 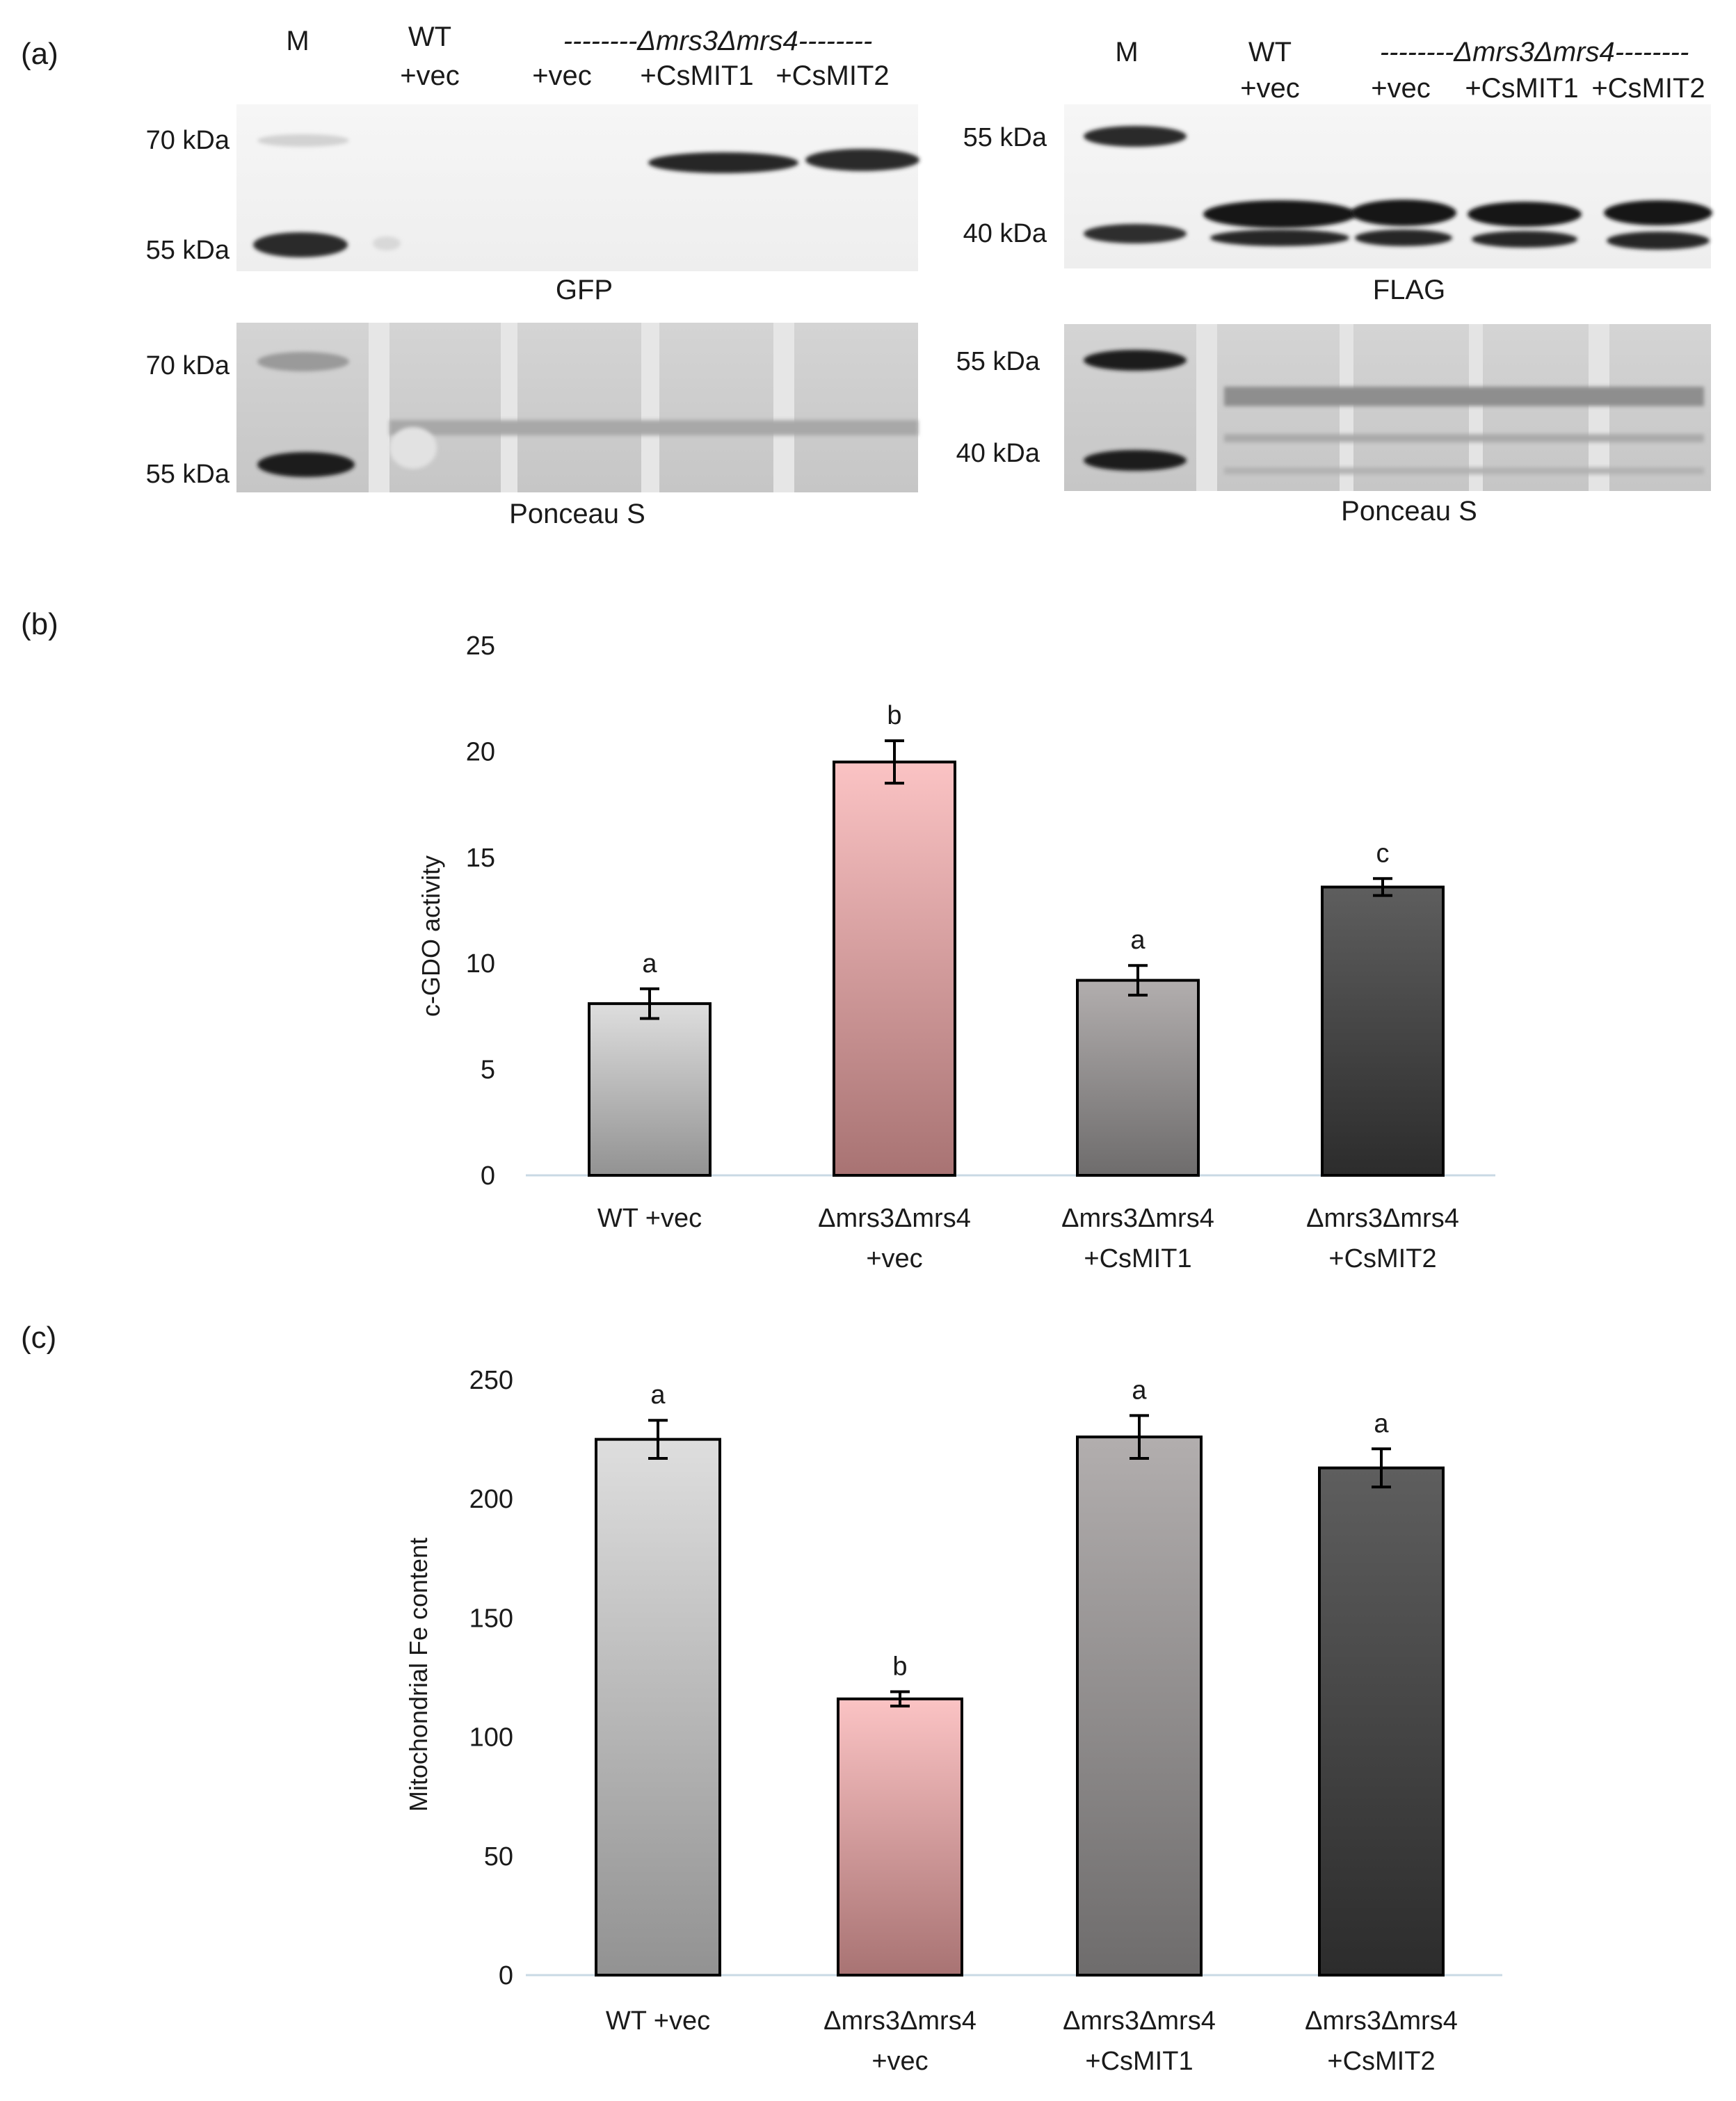 What do you see at coordinates (1521, 88) in the screenshot?
I see `right-lane-label-csmit1: +CsMIT1` at bounding box center [1521, 88].